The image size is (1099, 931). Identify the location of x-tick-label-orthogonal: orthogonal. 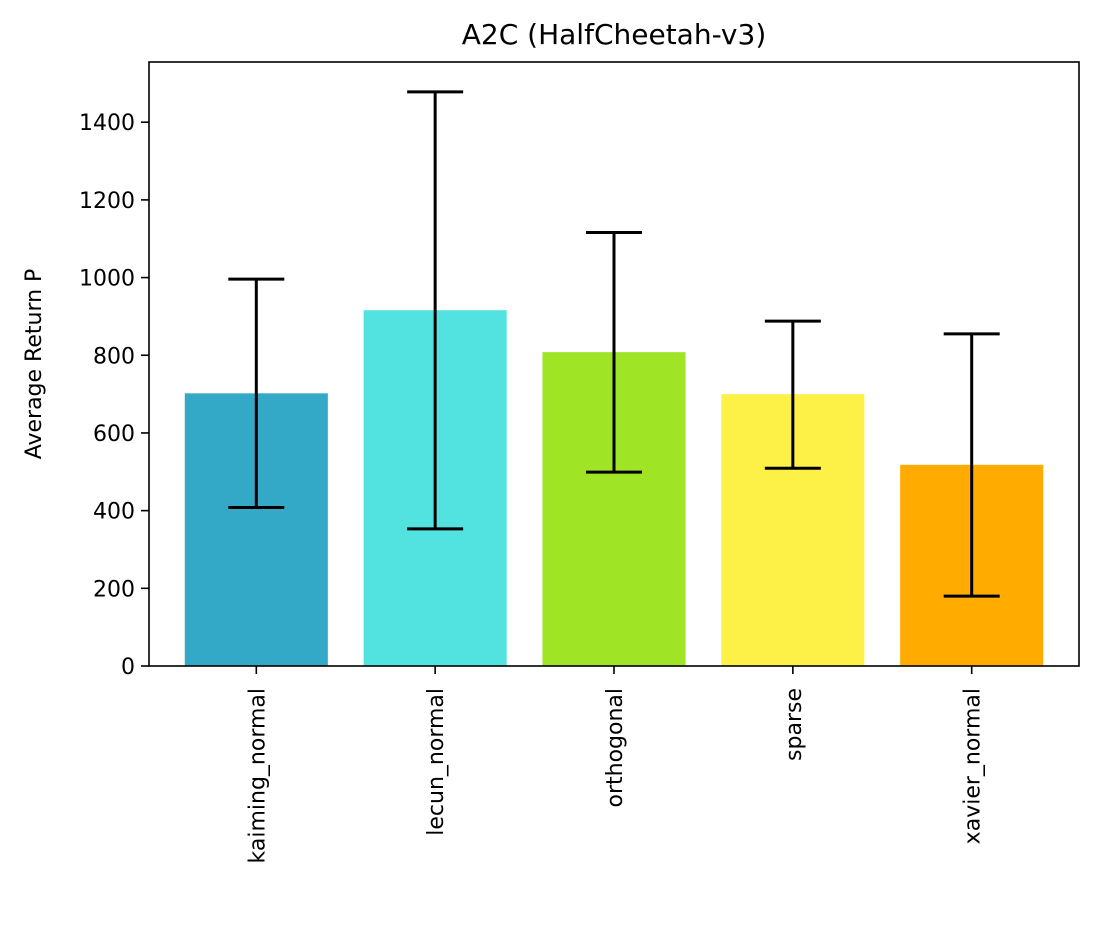
(615, 748).